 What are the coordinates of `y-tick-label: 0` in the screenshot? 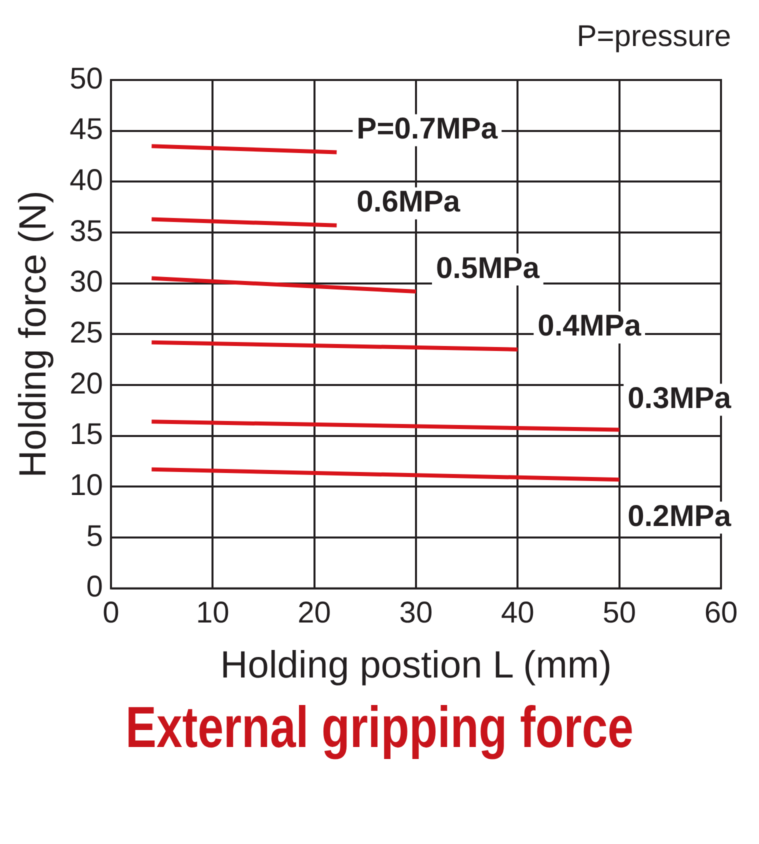 It's located at (94, 587).